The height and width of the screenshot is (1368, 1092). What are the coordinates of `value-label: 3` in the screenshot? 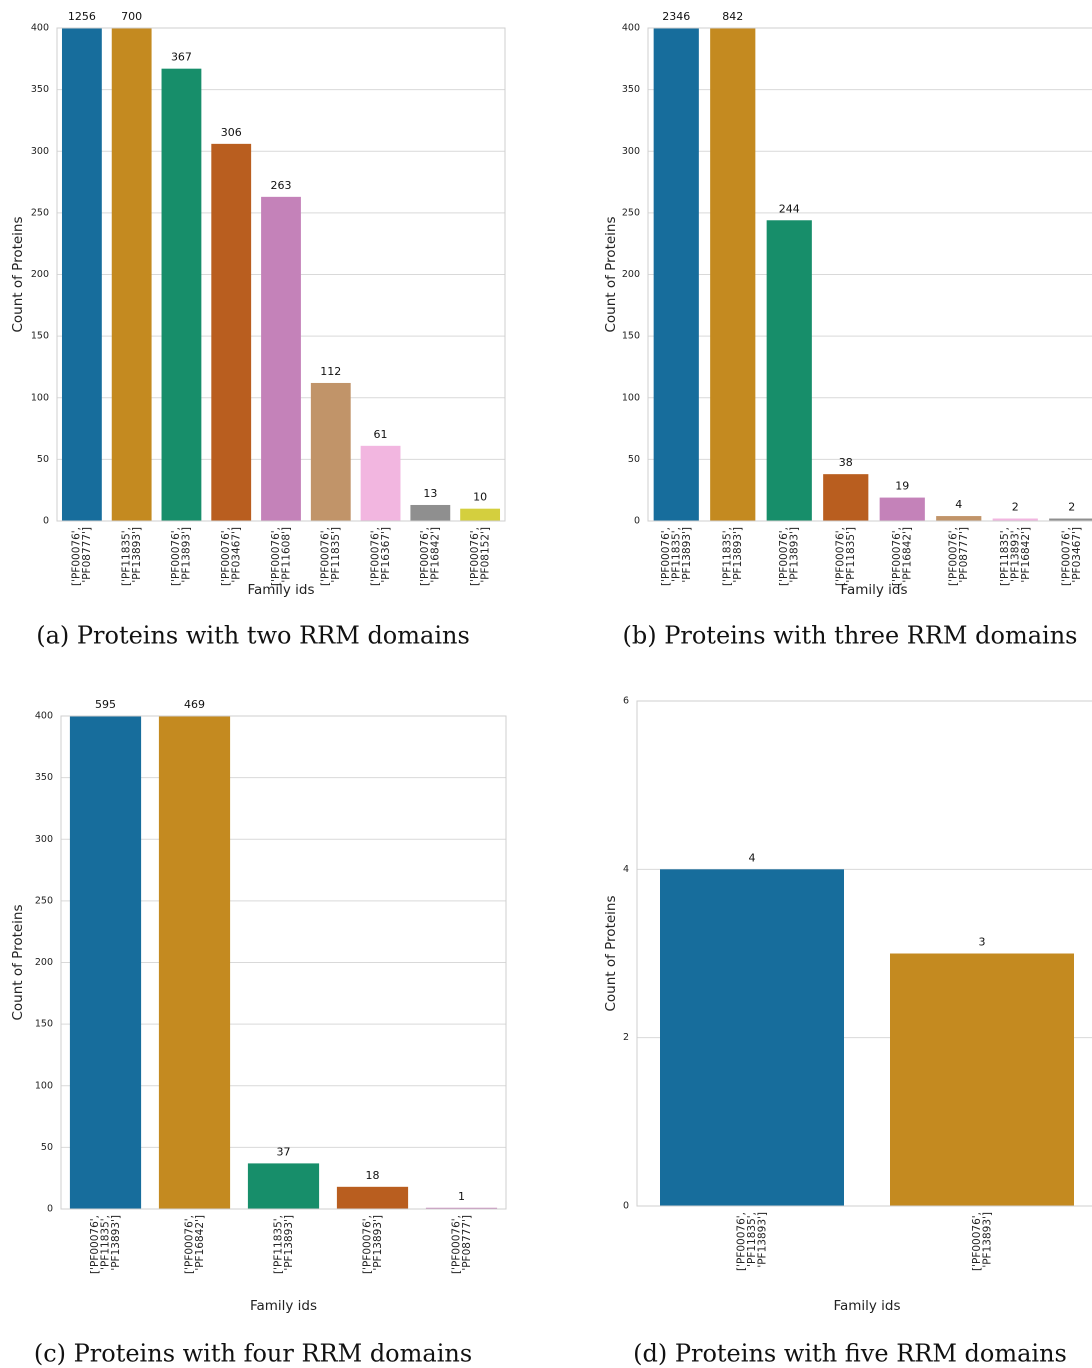 It's located at (982, 942).